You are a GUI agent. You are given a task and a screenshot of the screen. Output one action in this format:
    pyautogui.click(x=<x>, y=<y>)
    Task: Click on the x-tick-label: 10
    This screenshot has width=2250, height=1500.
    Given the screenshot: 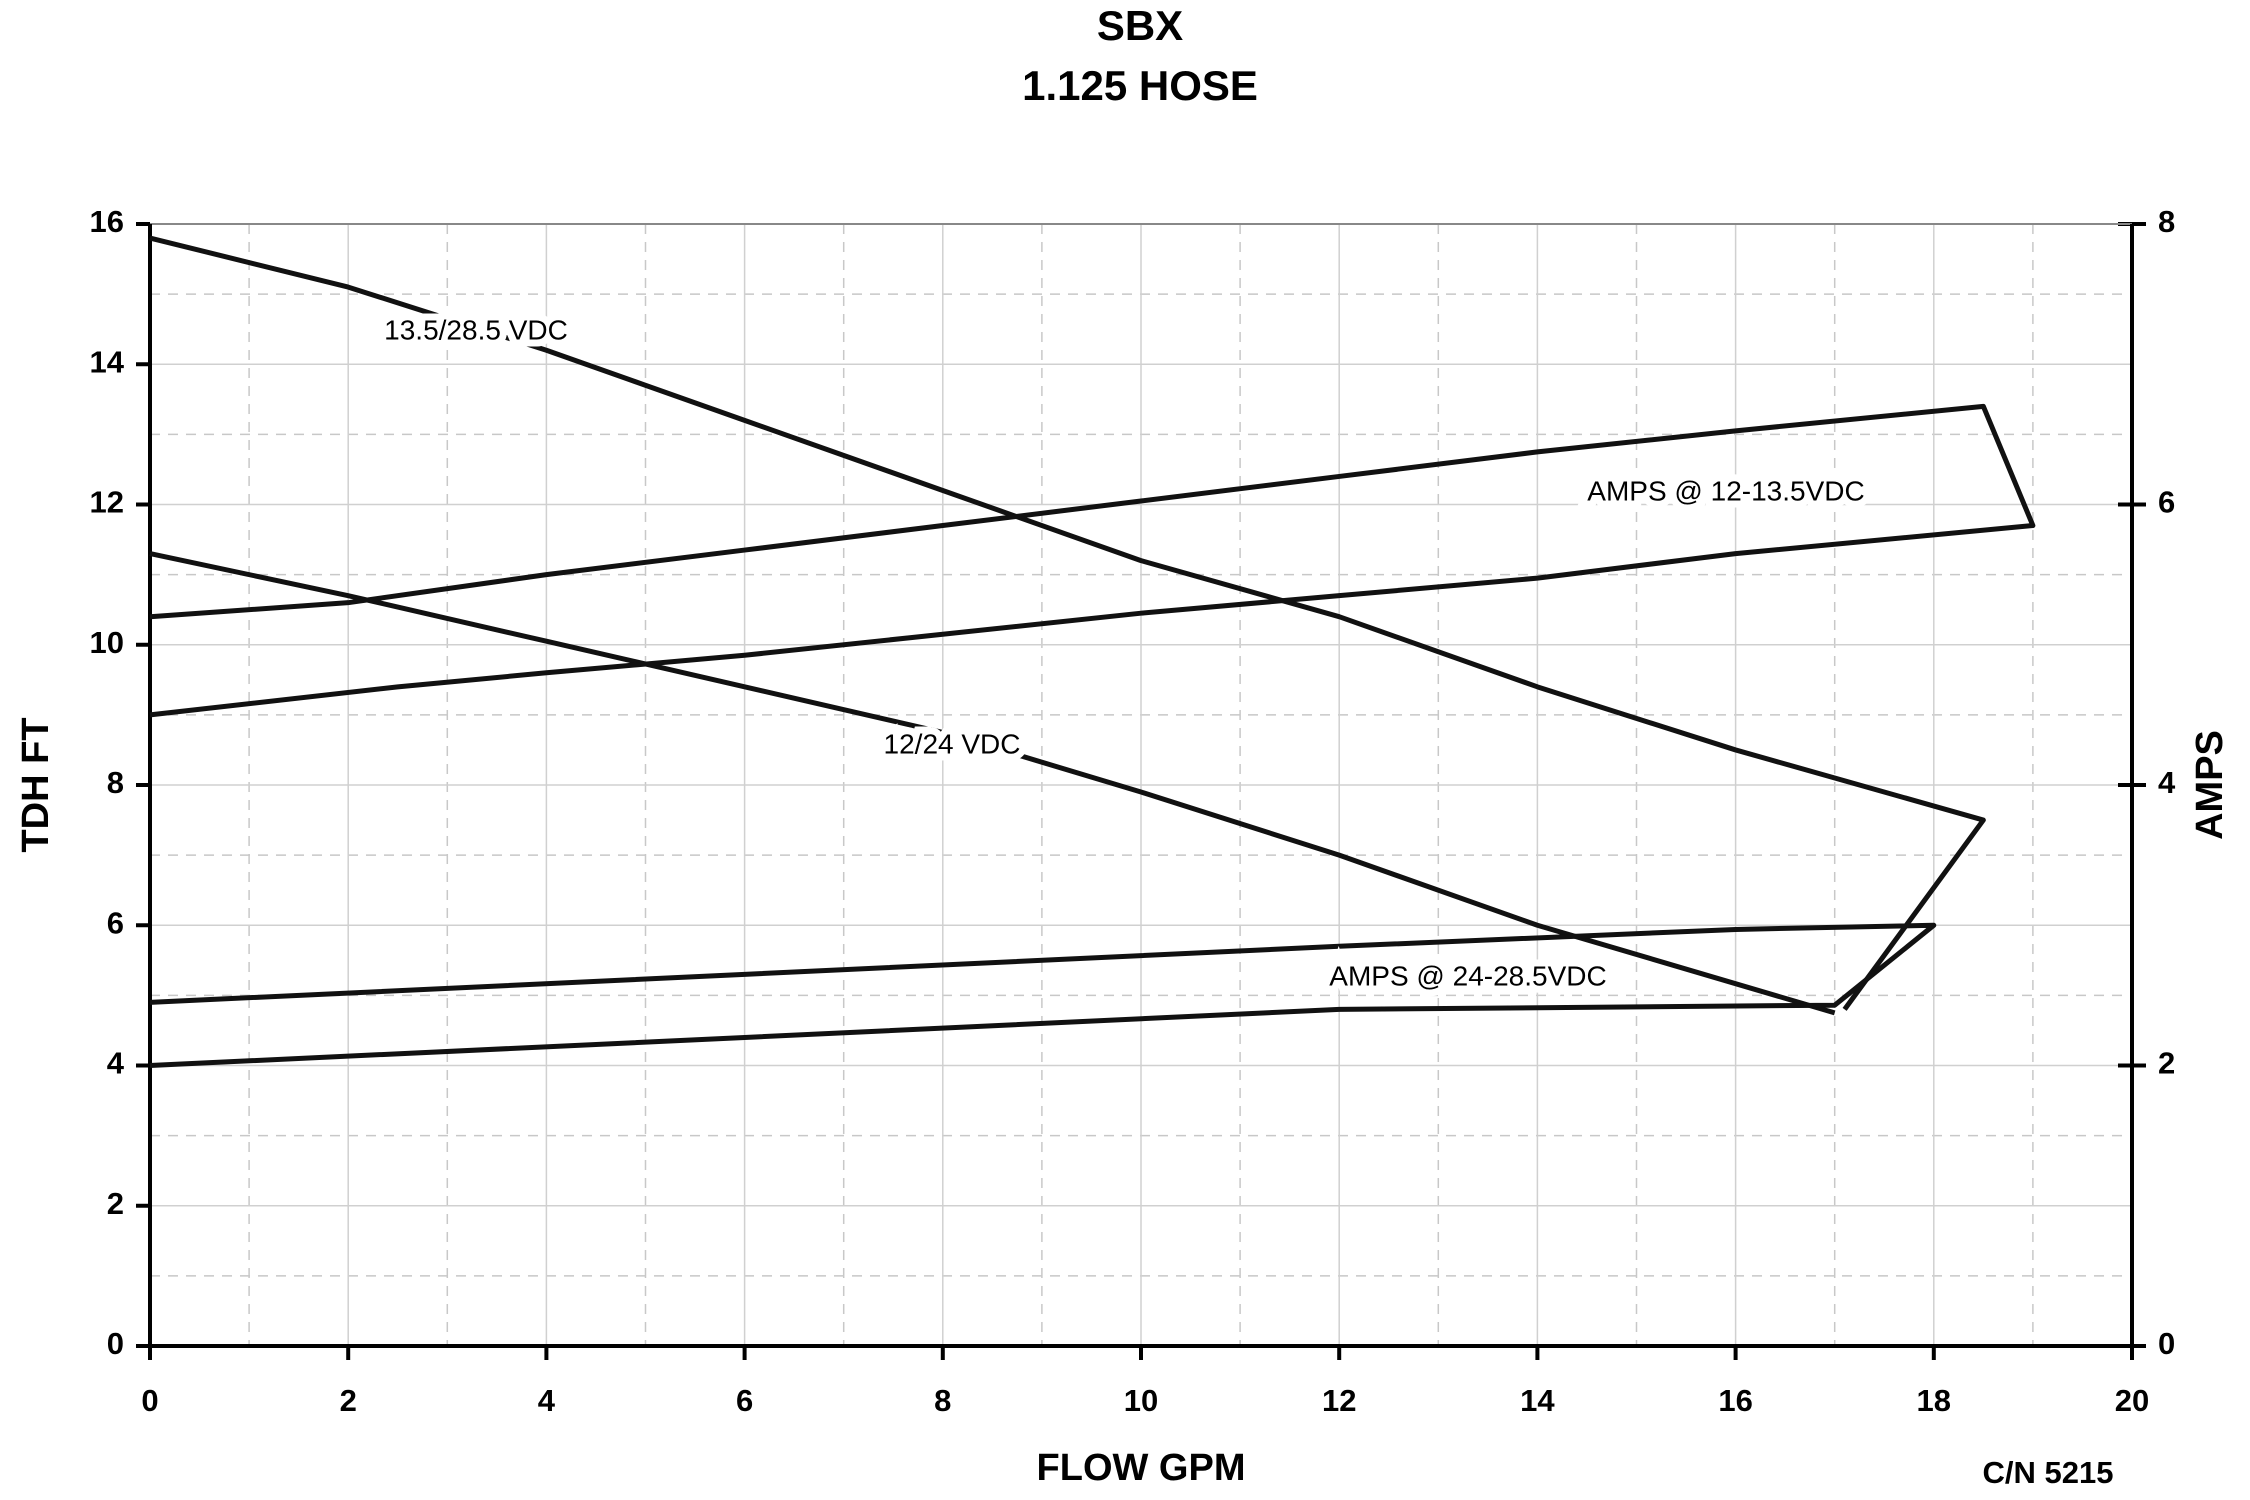 What is the action you would take?
    pyautogui.click(x=1141, y=1400)
    